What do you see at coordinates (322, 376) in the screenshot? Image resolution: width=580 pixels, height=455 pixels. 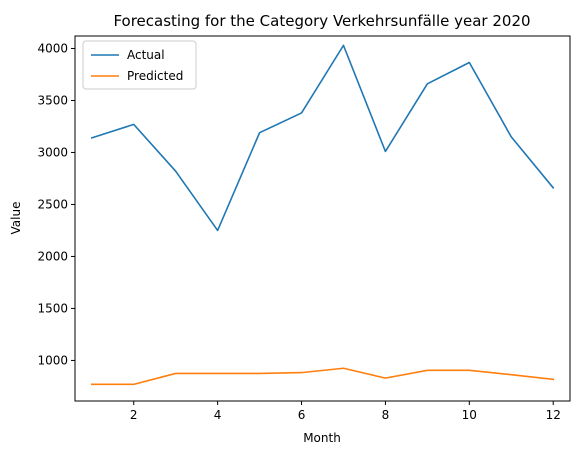 I see `series-line-predicted` at bounding box center [322, 376].